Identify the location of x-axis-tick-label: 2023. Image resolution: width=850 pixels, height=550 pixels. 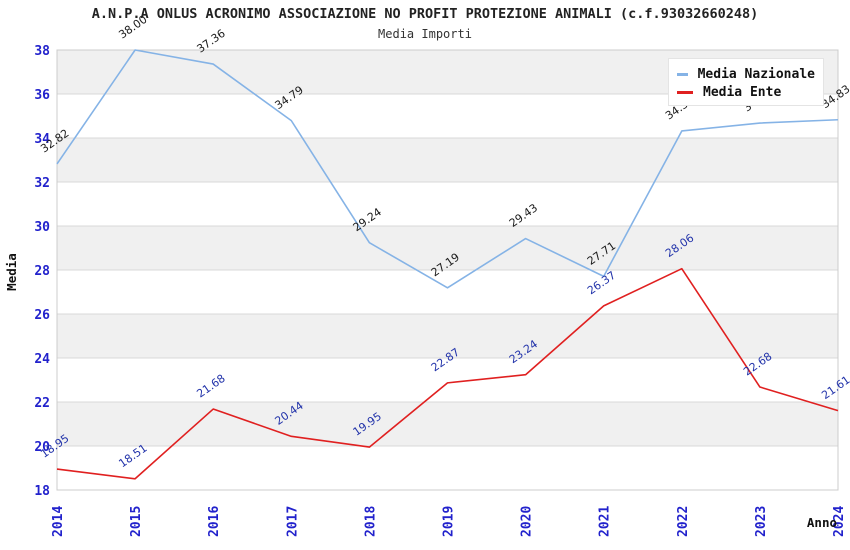
(761, 521).